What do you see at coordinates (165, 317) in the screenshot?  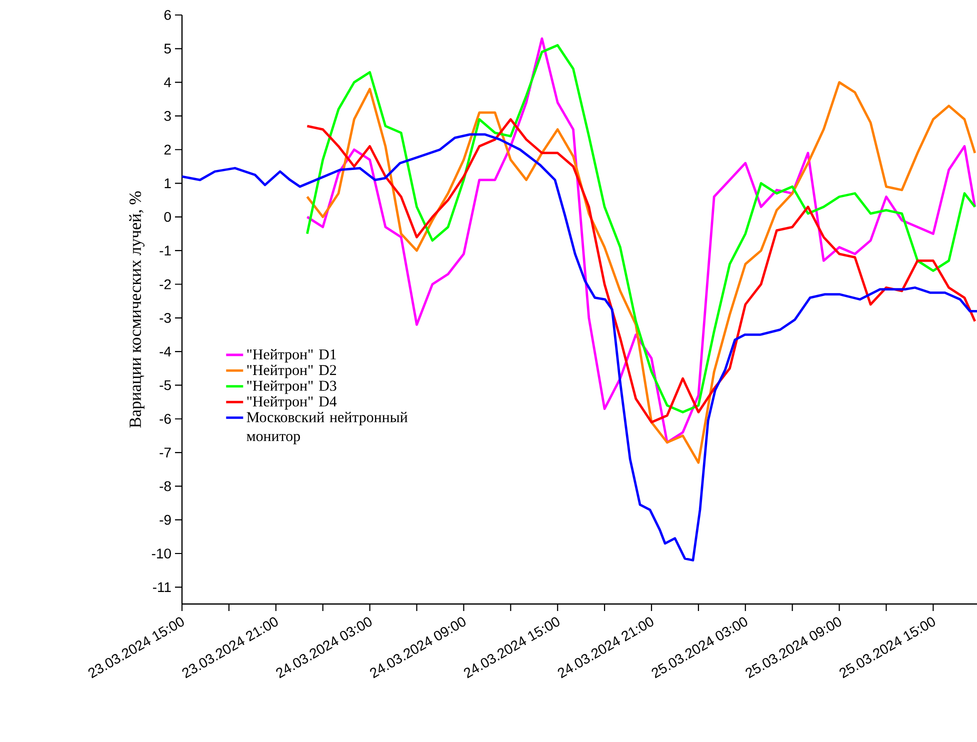 I see `y-tick-label: -3` at bounding box center [165, 317].